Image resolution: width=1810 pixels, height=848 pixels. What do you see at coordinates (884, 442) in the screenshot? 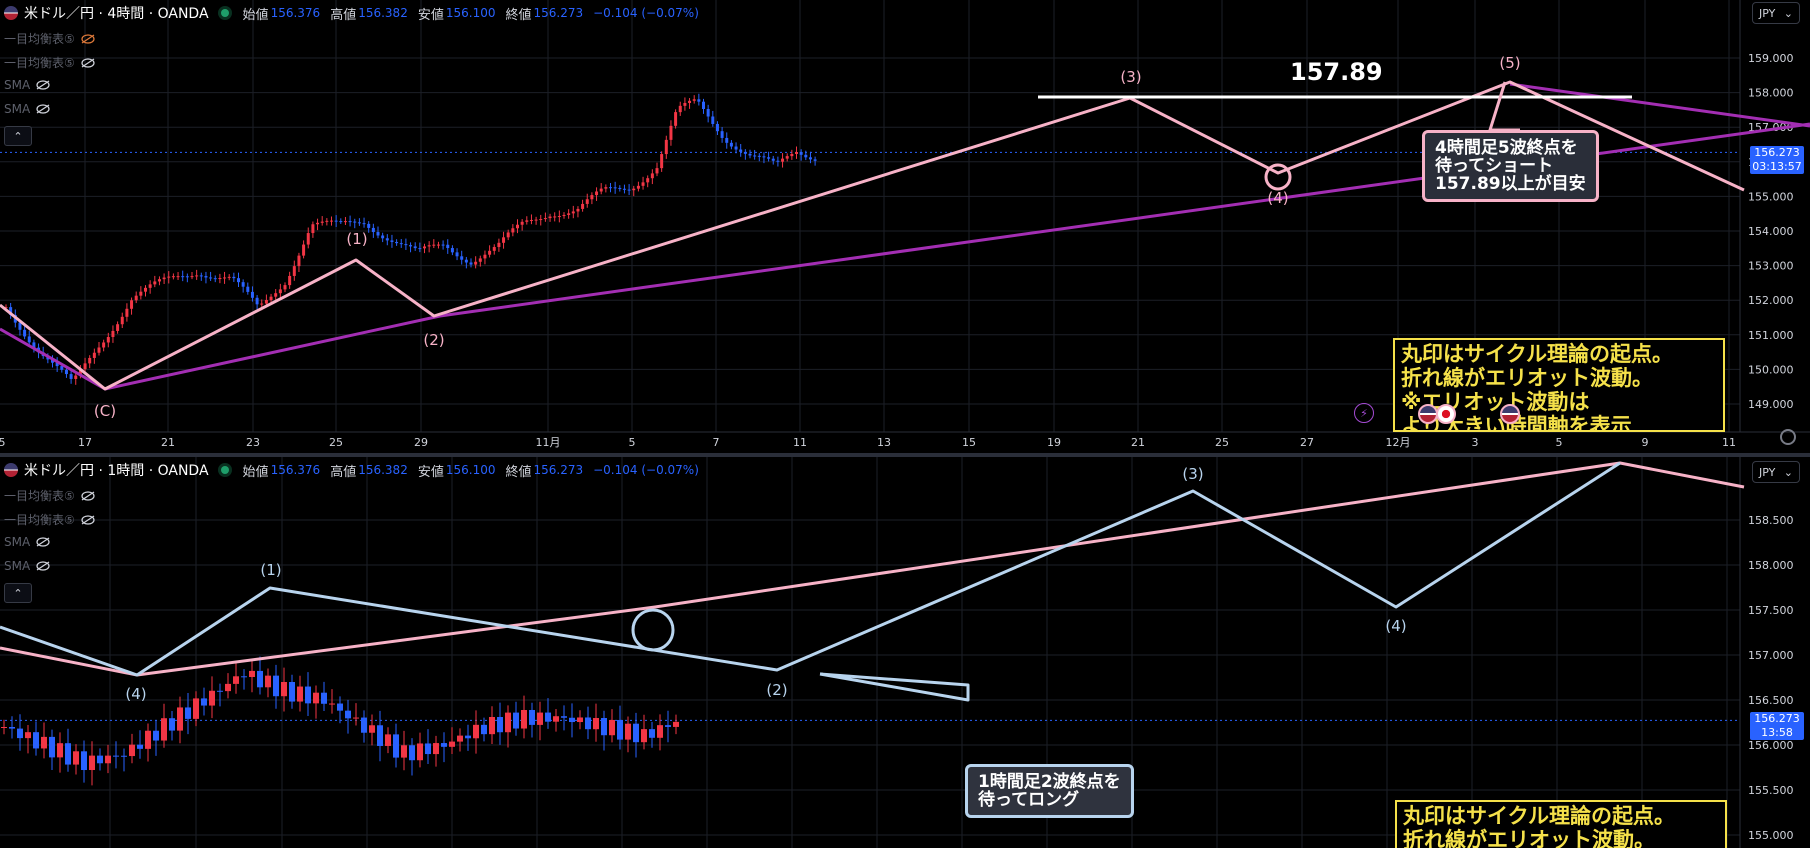
I see `time-axis-tick: 13` at bounding box center [884, 442].